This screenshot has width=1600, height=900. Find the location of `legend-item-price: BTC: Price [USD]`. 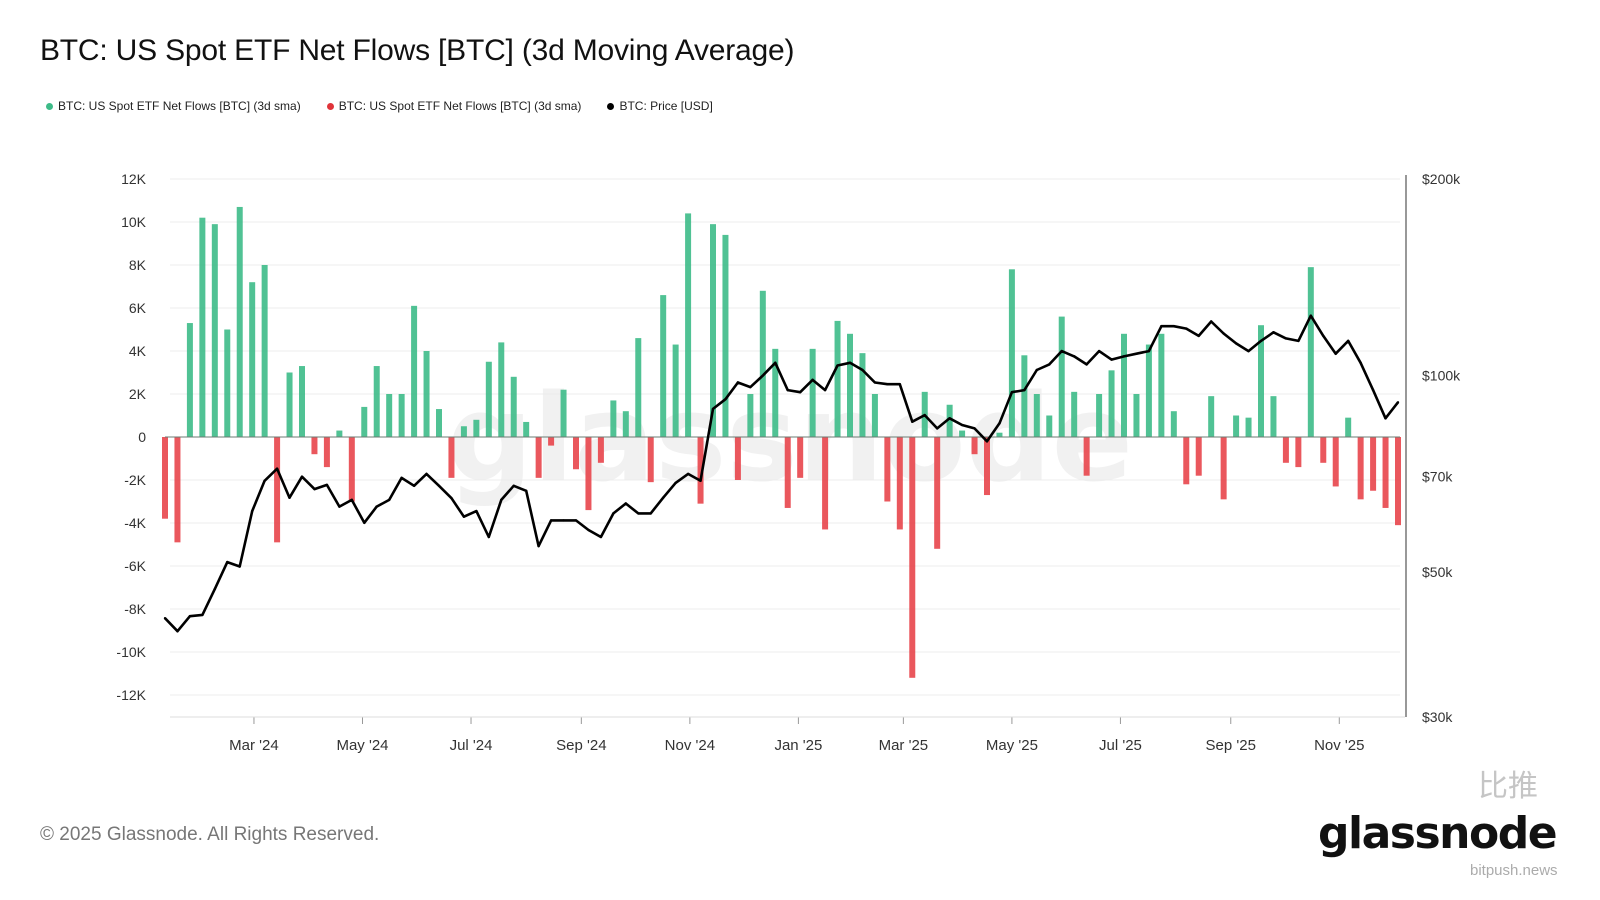

legend-item-price: BTC: Price [USD] is located at coordinates (660, 106).